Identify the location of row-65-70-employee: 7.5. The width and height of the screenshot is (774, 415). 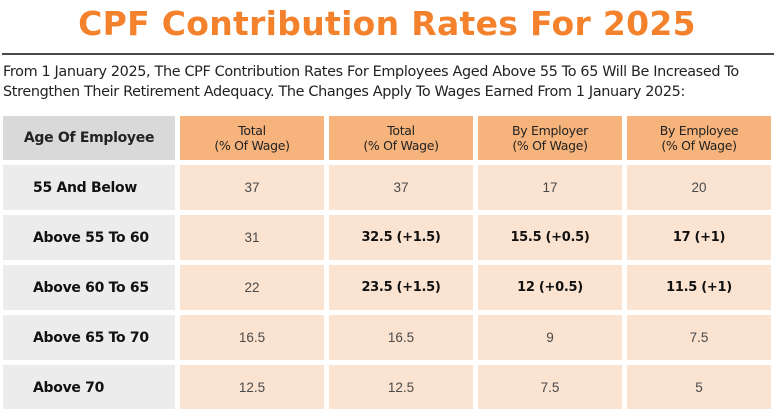
(699, 337).